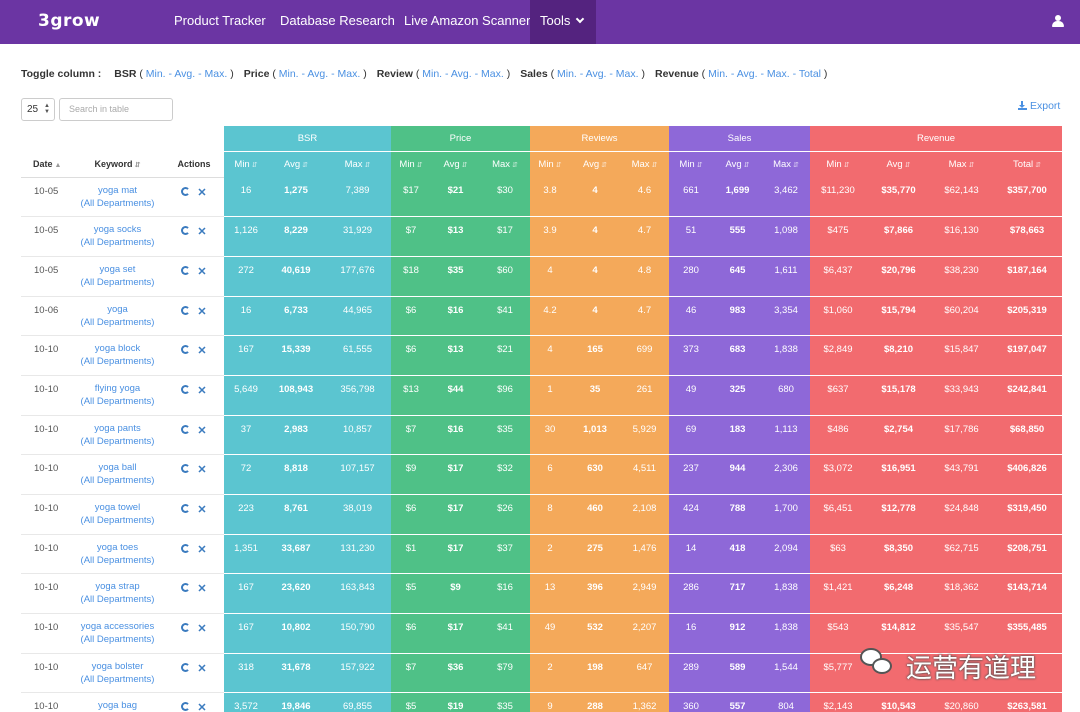  Describe the element at coordinates (357, 163) in the screenshot. I see `column-header-bsr-max: Max ⇵` at that location.